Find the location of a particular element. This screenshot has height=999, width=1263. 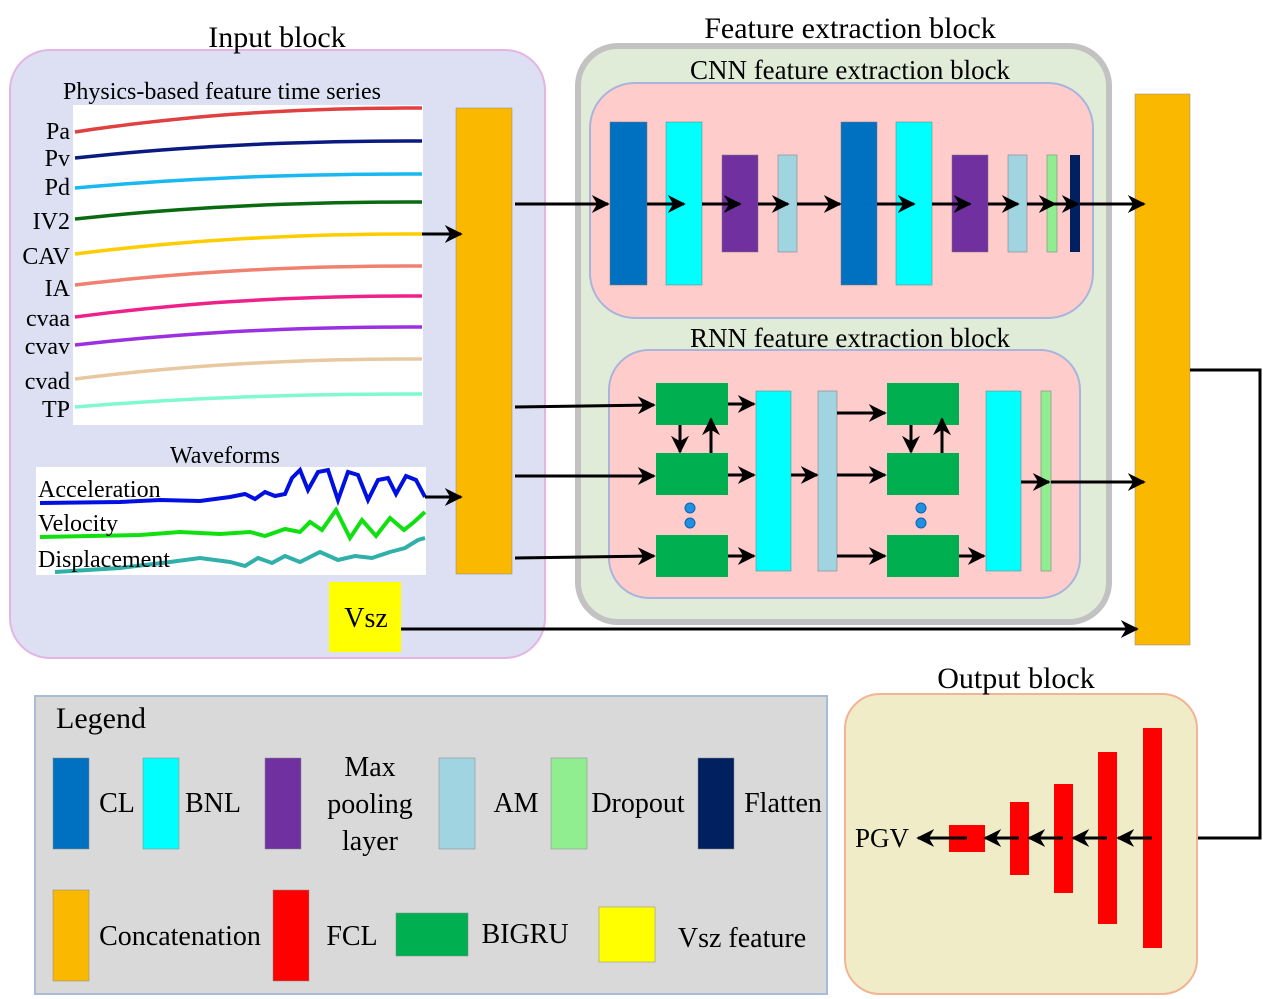

feature-label: Pa is located at coordinates (58, 132).